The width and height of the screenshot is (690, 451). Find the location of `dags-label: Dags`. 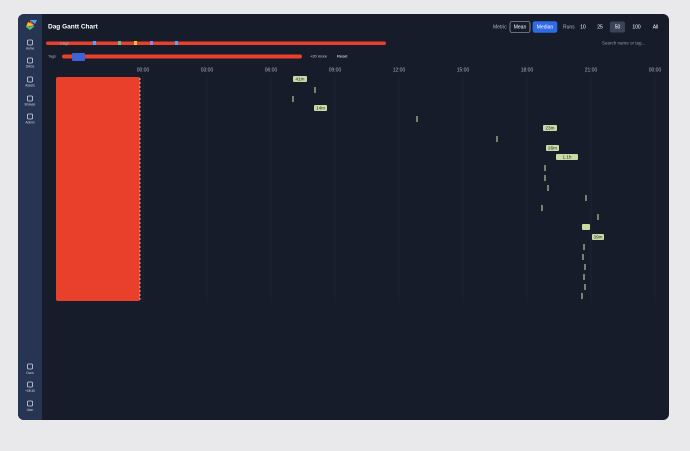

dags-label: Dags is located at coordinates (64, 43).